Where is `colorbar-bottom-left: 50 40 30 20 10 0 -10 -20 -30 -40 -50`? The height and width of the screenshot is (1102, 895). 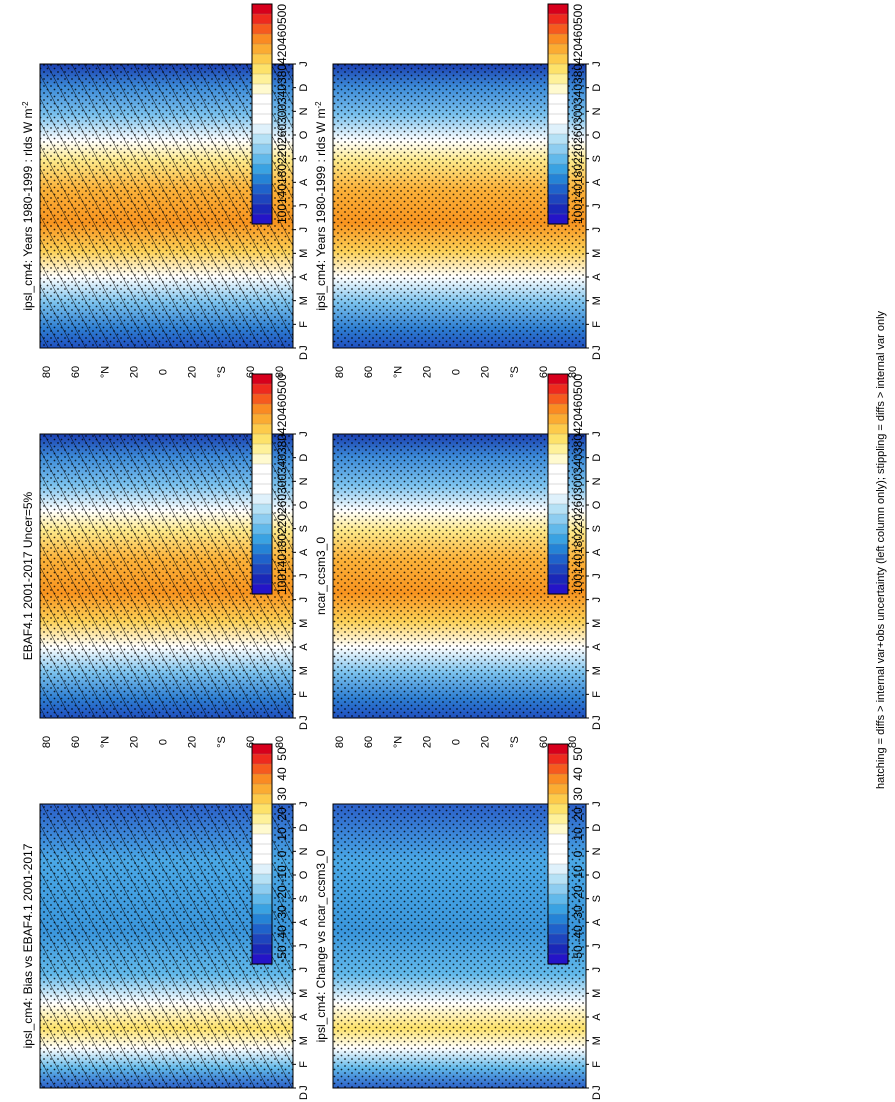
colorbar-bottom-left: 50 40 30 20 10 0 -10 -20 -30 -40 -50 is located at coordinates (270, 854).